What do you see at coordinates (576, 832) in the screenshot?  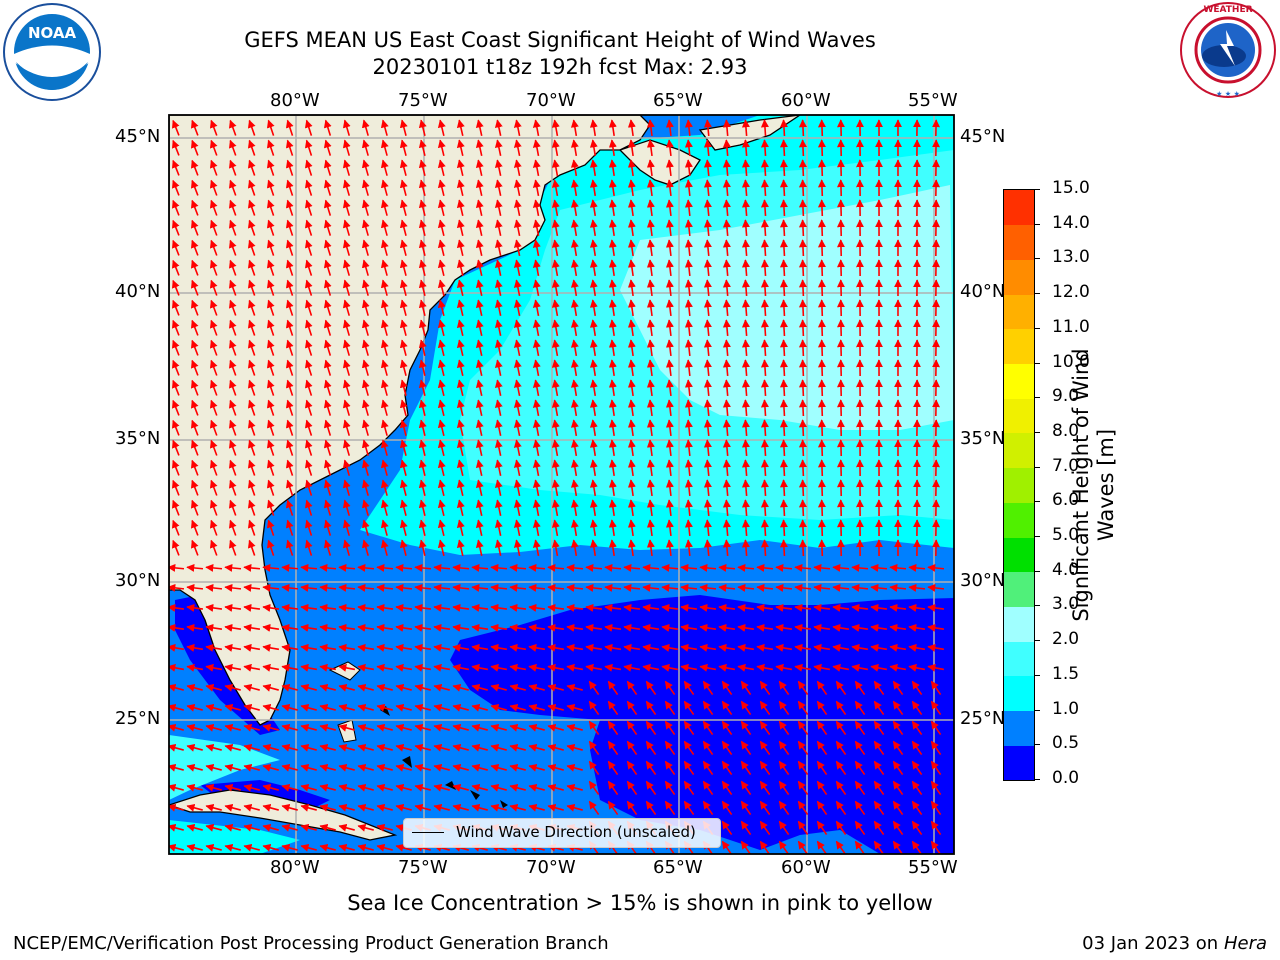 I see `legend-label: Wind Wave Direction (unscaled)` at bounding box center [576, 832].